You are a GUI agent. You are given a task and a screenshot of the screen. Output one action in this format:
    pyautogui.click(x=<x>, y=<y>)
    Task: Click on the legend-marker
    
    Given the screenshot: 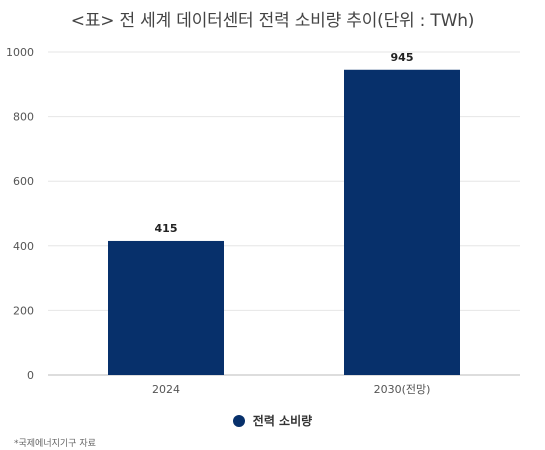 What is the action you would take?
    pyautogui.click(x=238, y=420)
    